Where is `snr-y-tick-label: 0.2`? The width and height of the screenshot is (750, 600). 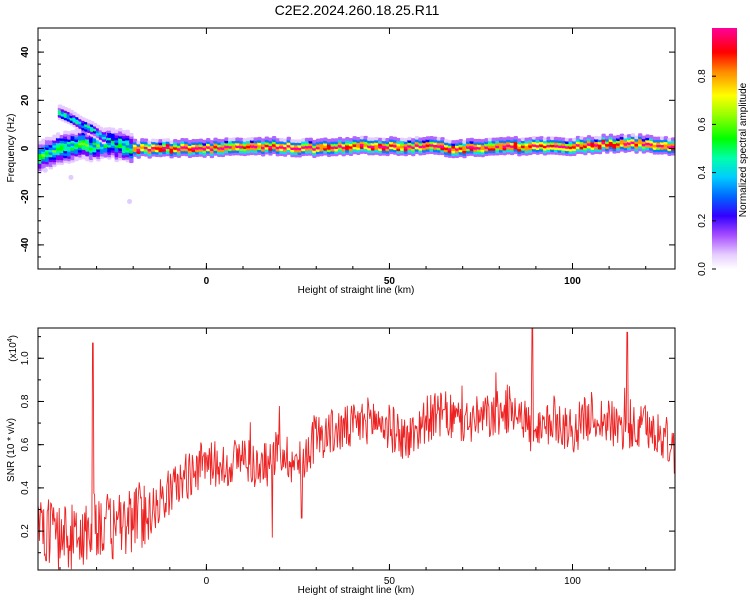 snr-y-tick-label: 0.2 is located at coordinates (25, 531).